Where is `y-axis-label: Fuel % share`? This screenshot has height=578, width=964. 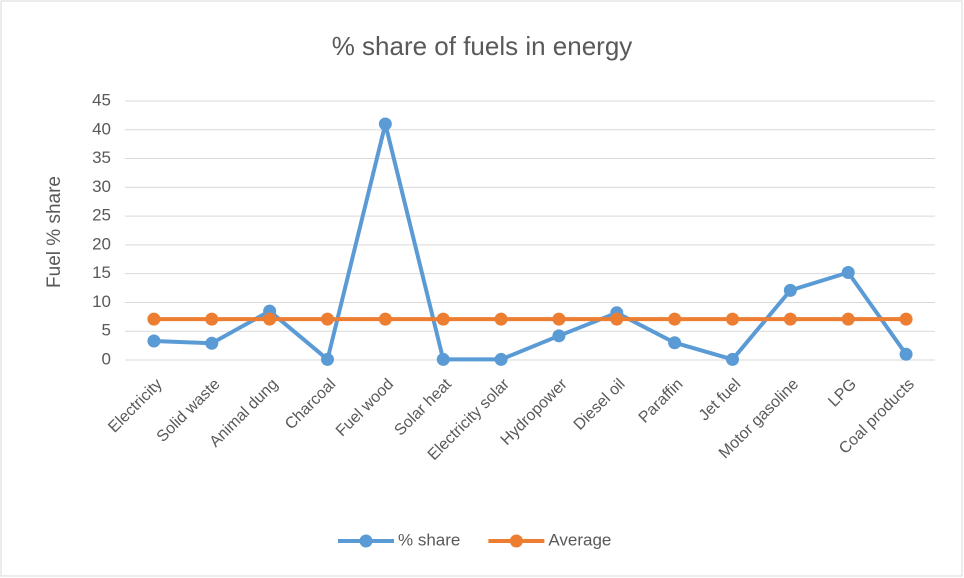 y-axis-label: Fuel % share is located at coordinates (54, 232).